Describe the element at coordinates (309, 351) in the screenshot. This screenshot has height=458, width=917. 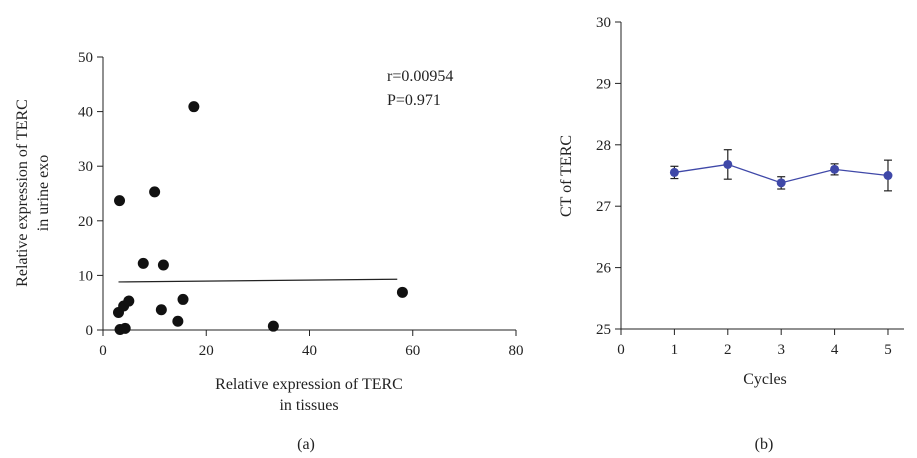
I see `x-tick-label-a: 40` at that location.